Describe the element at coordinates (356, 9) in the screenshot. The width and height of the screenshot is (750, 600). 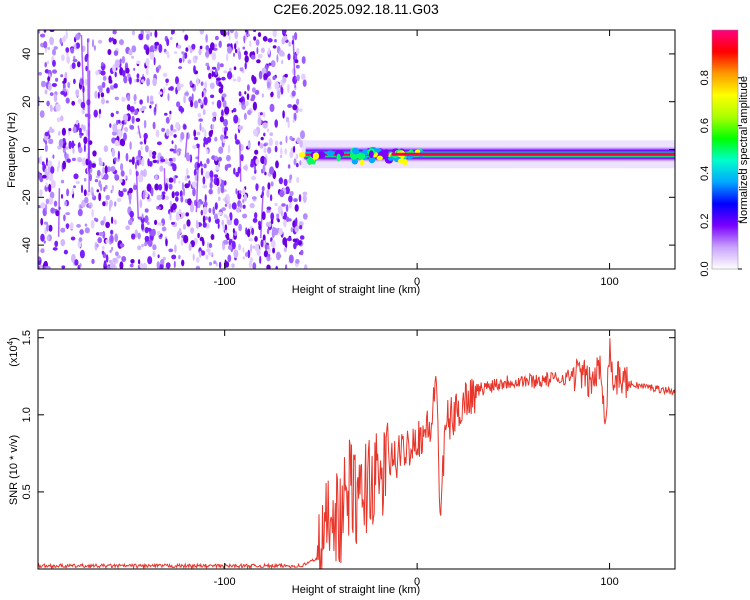
I see `figure-title: C2E6.2025.092.18.11.G03` at that location.